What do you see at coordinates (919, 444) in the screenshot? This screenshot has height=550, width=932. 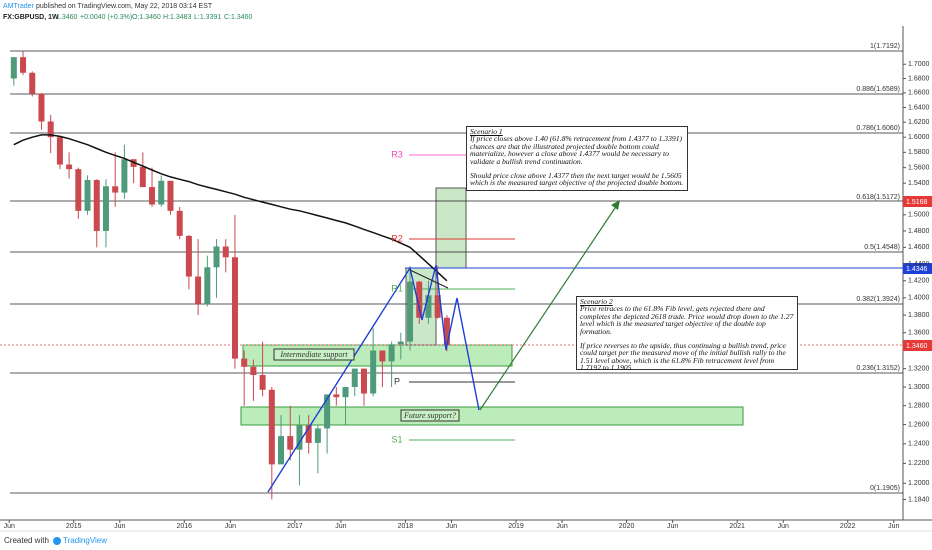 I see `y-tick-label: 1.2400` at bounding box center [919, 444].